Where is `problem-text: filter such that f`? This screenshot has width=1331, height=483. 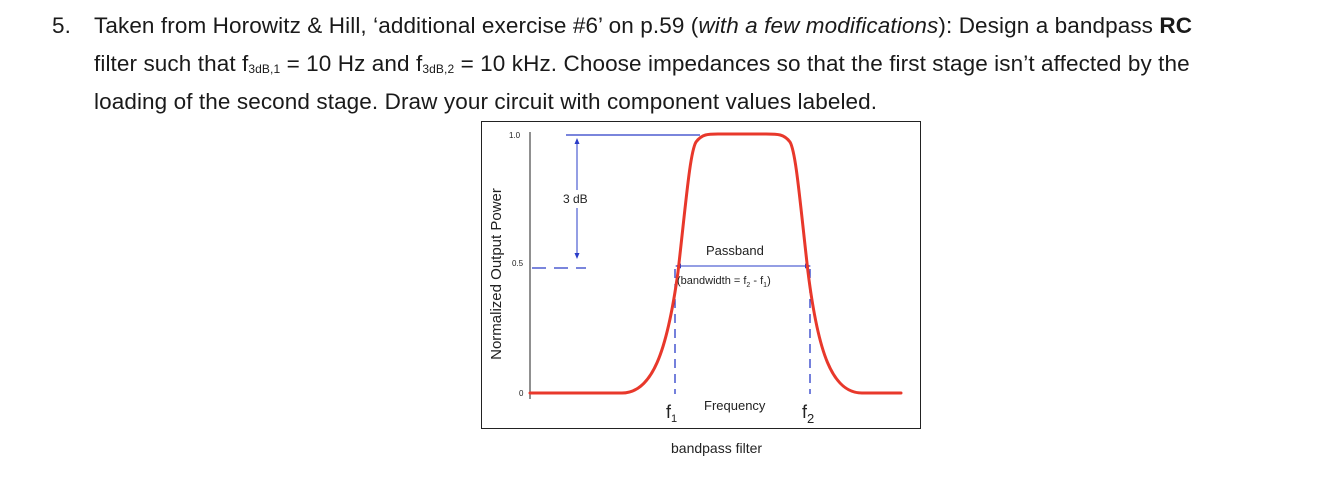
problem-text: filter such that f is located at coordinates (171, 63).